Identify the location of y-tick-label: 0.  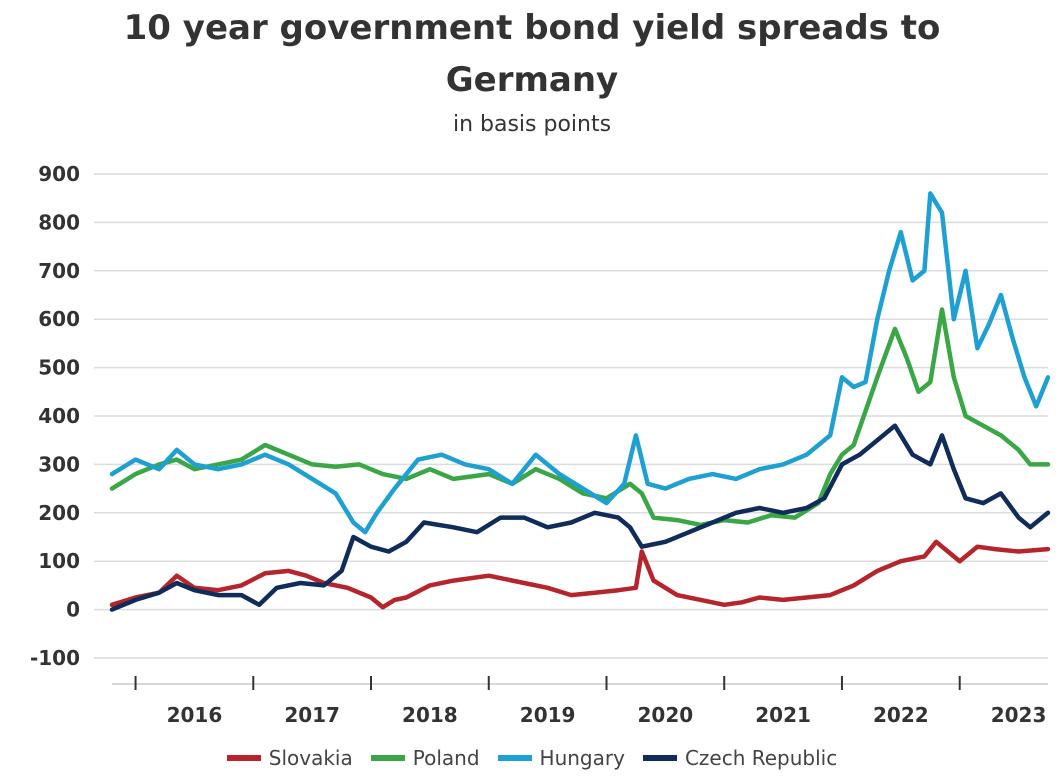
(73, 610).